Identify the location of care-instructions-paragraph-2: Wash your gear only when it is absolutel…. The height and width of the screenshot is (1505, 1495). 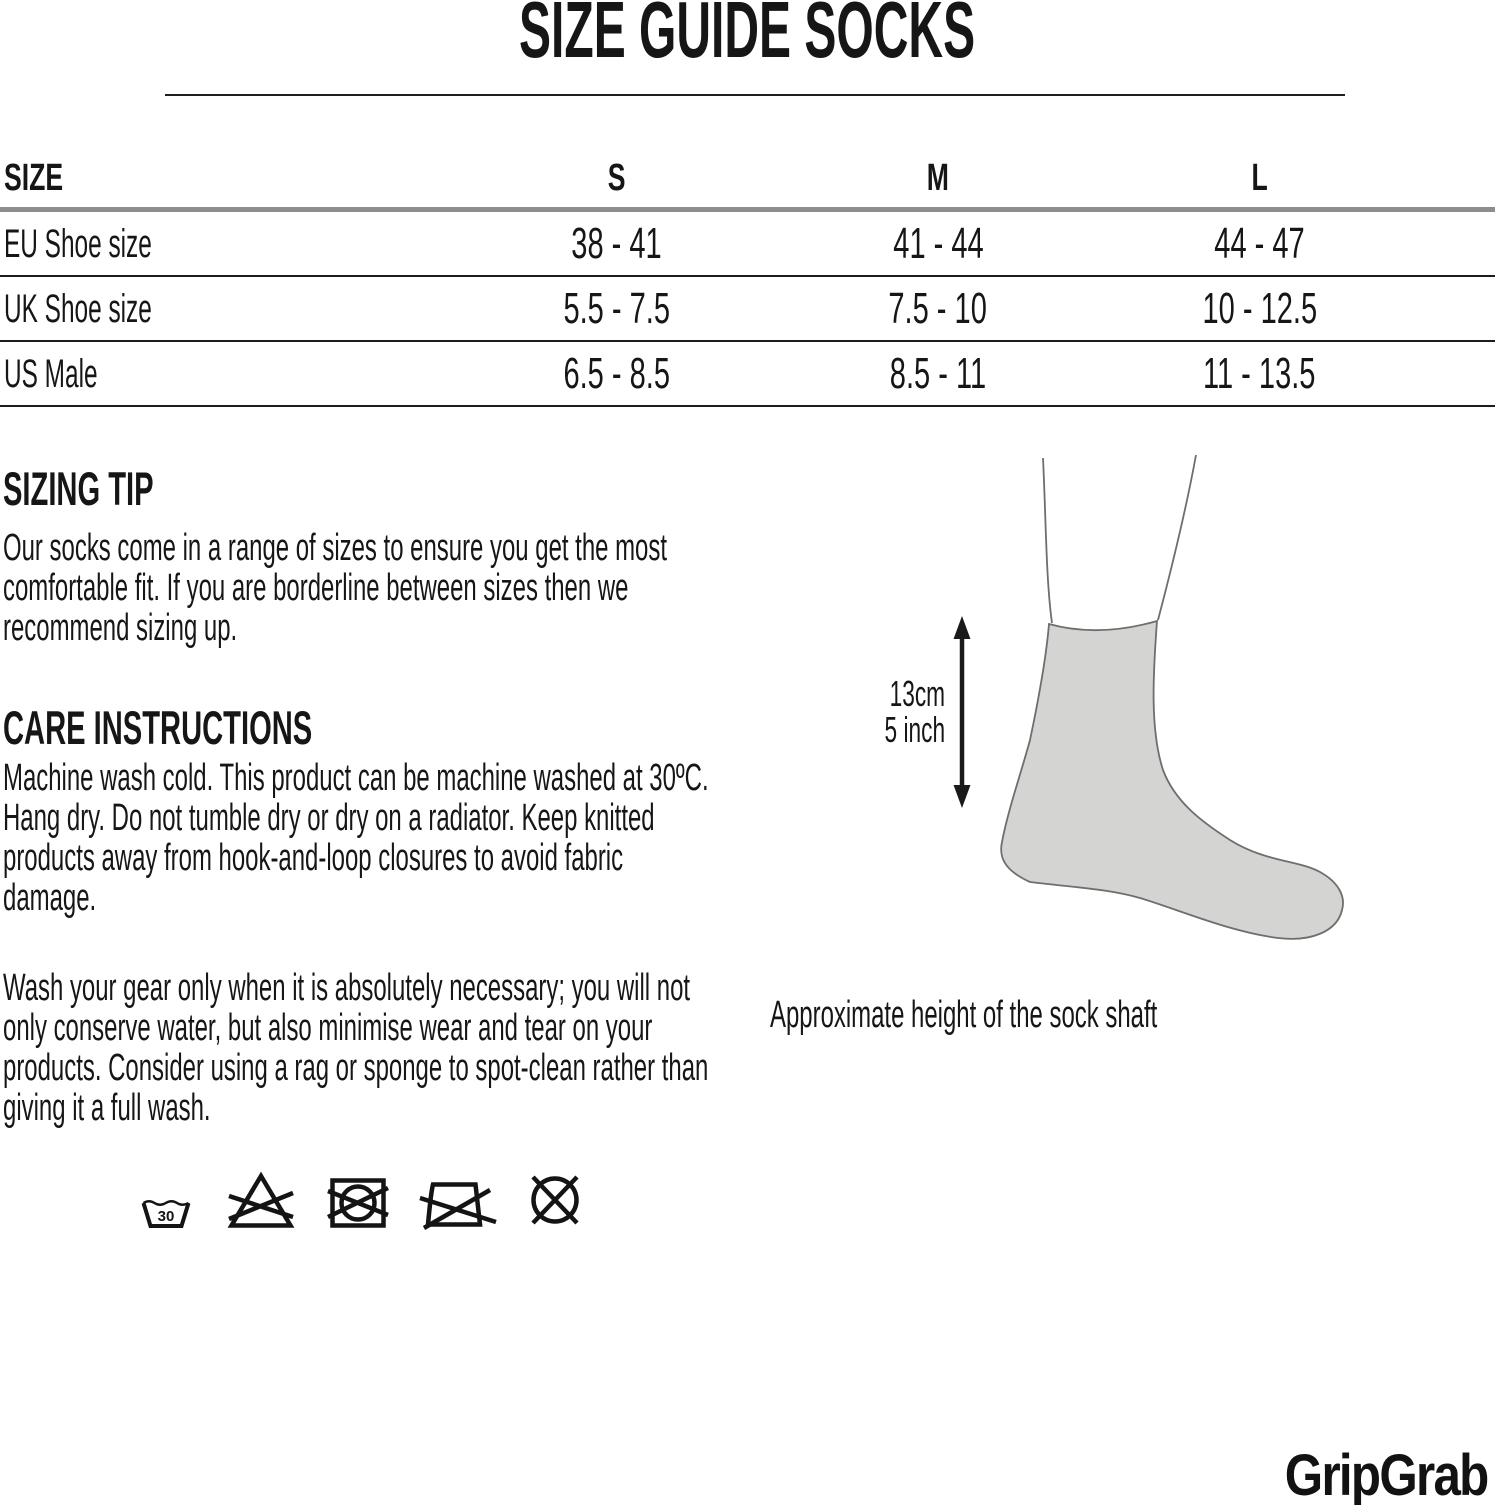
(356, 1048).